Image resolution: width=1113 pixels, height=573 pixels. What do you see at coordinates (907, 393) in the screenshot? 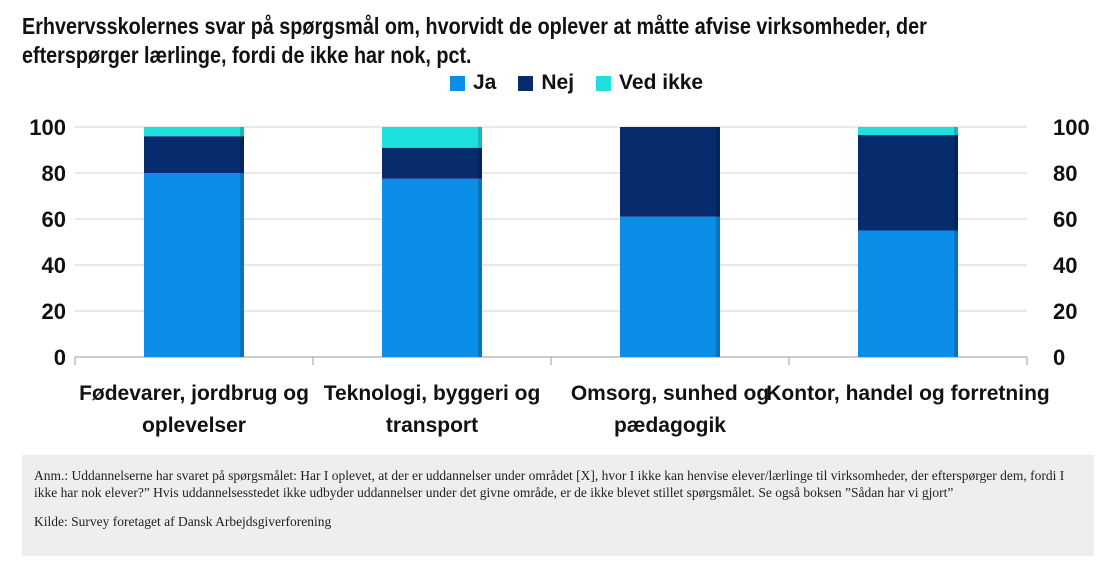
I see `x-tick-label-3-0: Kontor, handel og forretning` at bounding box center [907, 393].